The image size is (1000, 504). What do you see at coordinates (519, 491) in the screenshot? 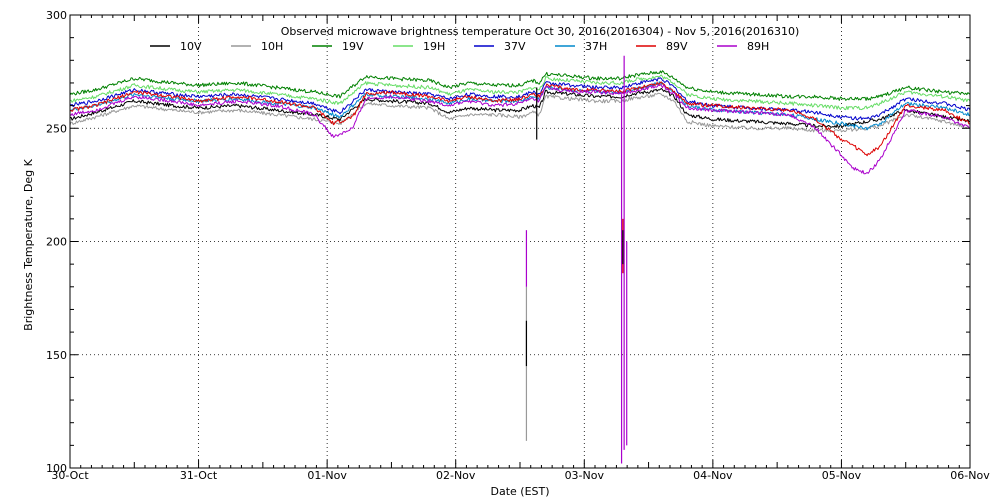
I see `x-axis-label: Date (EST)` at bounding box center [519, 491].